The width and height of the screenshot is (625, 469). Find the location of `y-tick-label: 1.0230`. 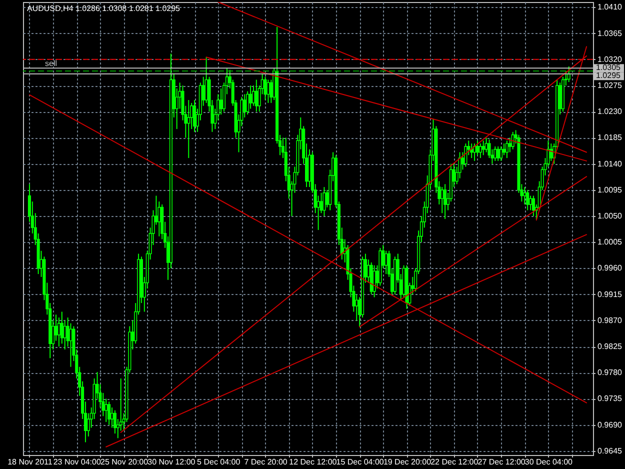

y-tick-label: 1.0230 is located at coordinates (610, 111).